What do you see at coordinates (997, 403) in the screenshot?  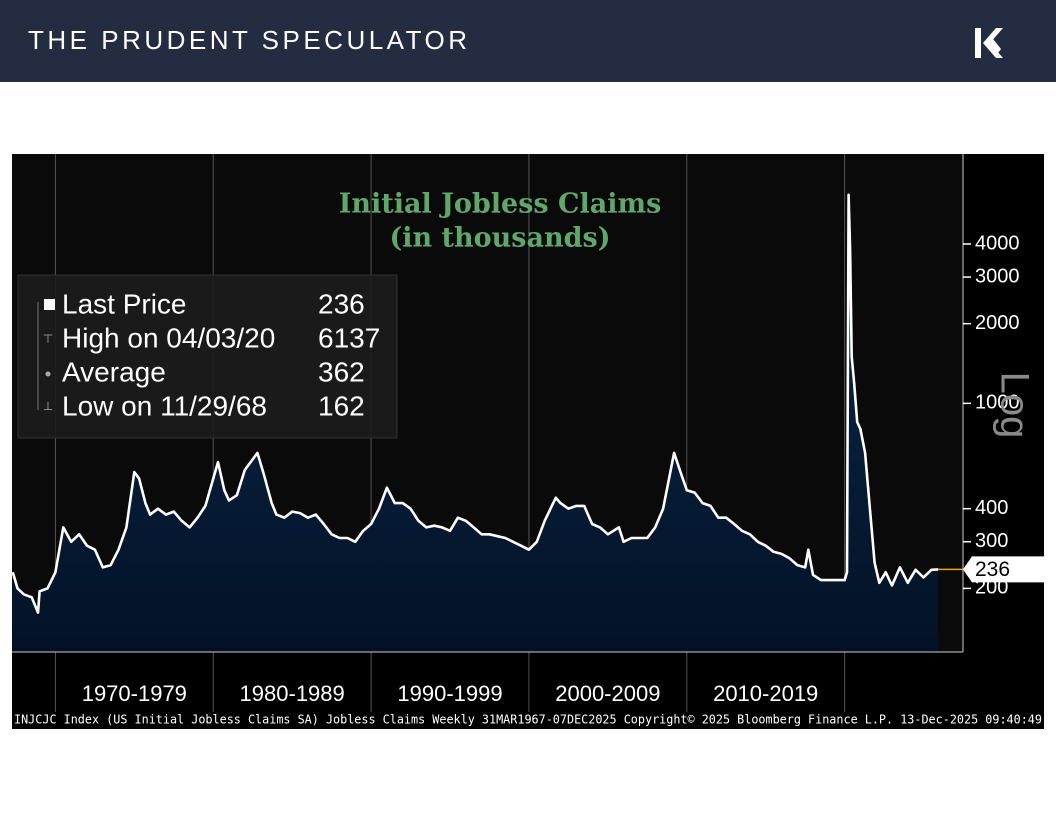 I see `y-tick-label: 1000` at bounding box center [997, 403].